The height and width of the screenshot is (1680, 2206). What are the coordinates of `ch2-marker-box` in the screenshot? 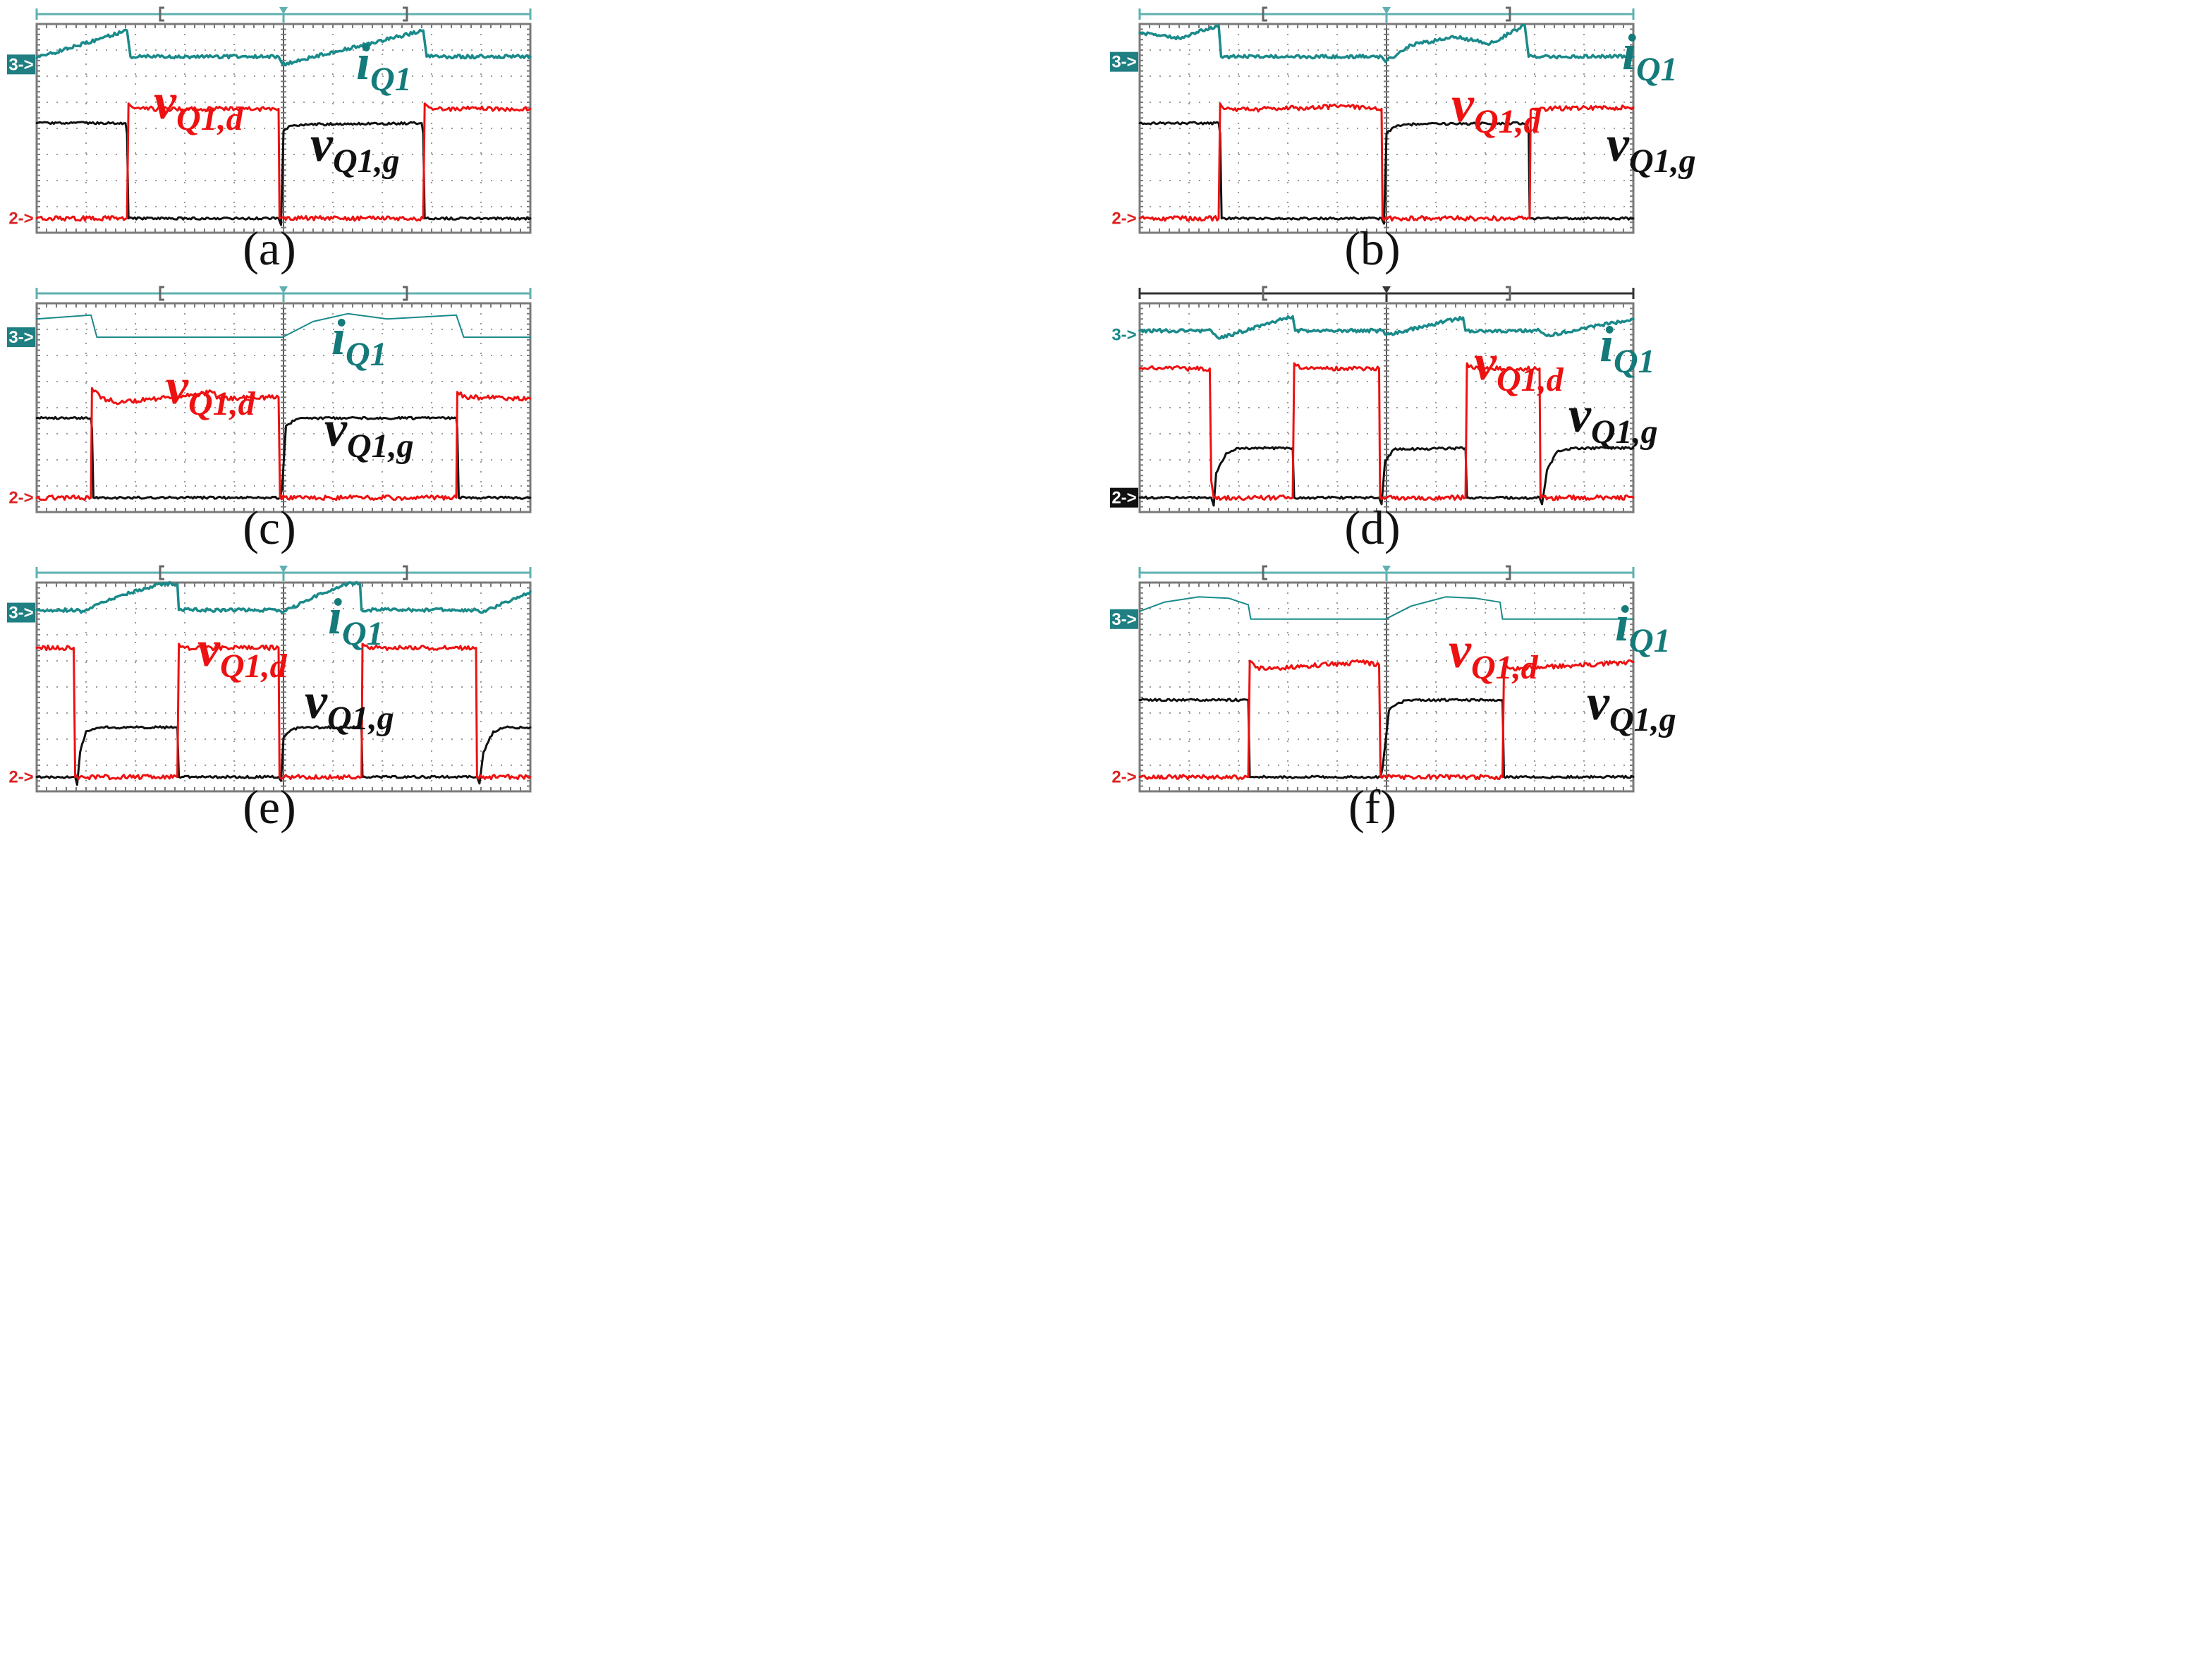 It's located at (1124, 497).